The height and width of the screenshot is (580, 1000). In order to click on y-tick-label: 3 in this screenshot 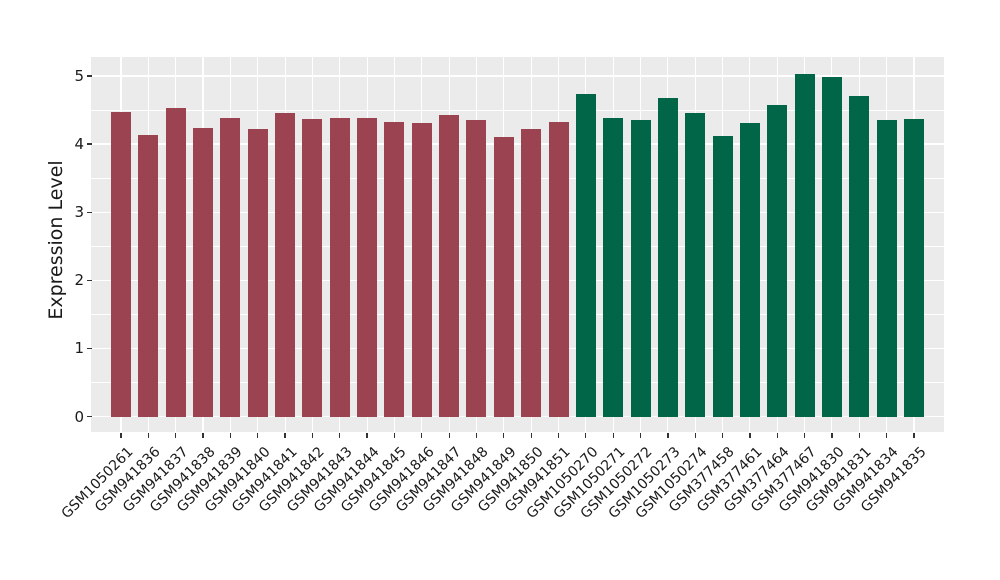, I will do `click(79, 212)`.